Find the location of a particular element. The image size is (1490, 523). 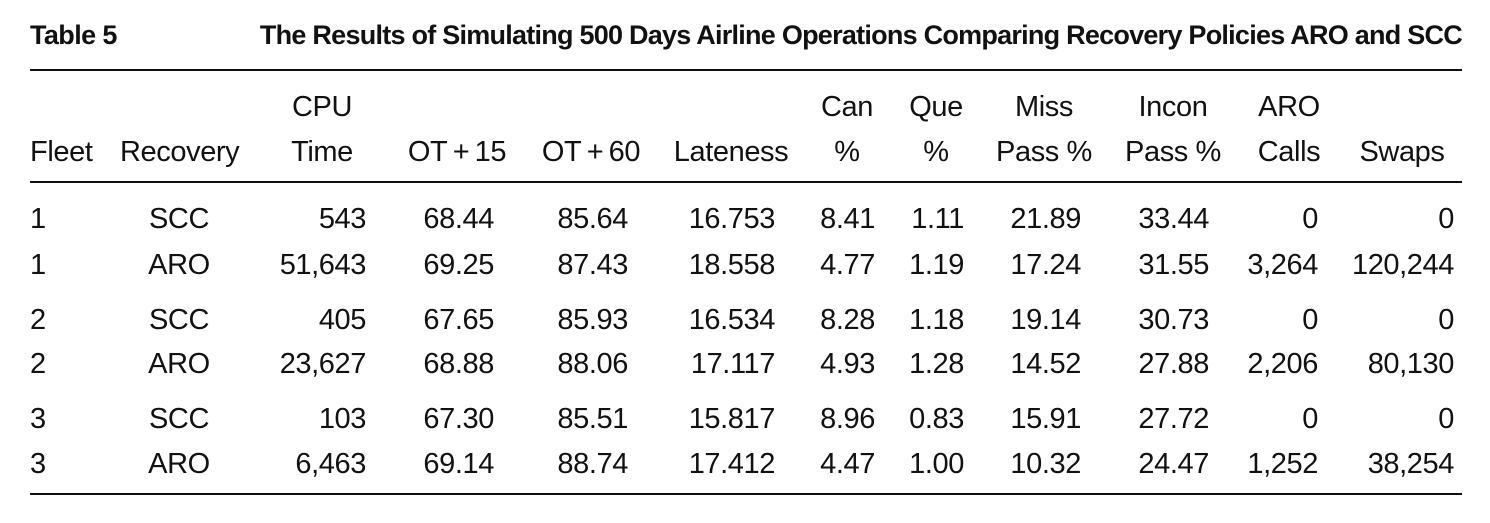

table-cell: 51,643 is located at coordinates (323, 265).